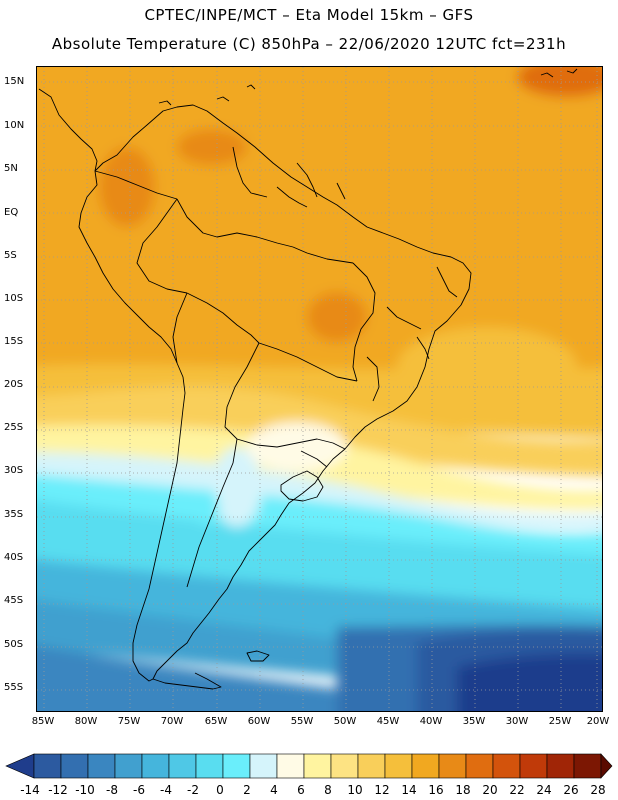 The height and width of the screenshot is (800, 618). I want to click on lat-label: 5S, so click(10, 255).